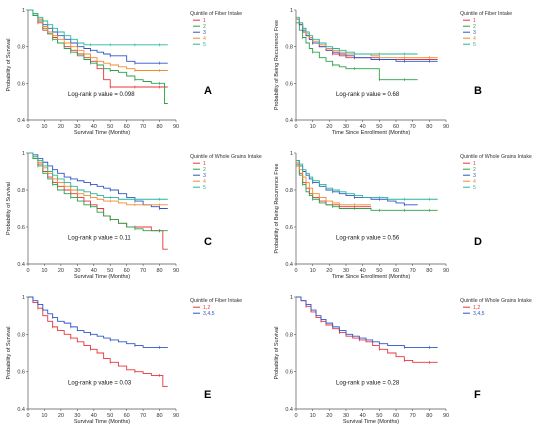  Describe the element at coordinates (368, 239) in the screenshot. I see `log-rank-annotation: Log-rank p value = 0.56` at that location.